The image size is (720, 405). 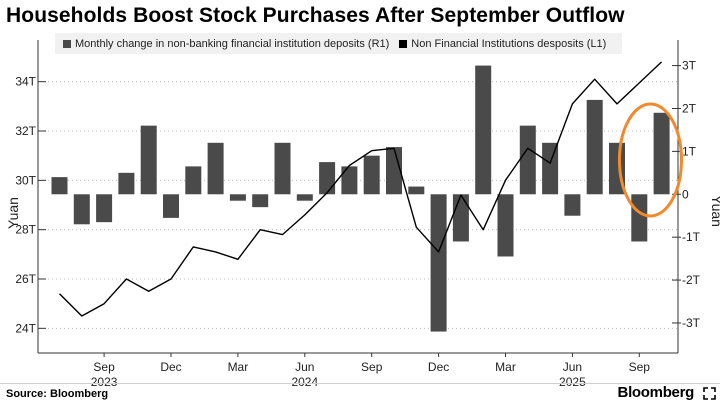 I want to click on right-axis-tick-label: -1T, so click(x=691, y=237).